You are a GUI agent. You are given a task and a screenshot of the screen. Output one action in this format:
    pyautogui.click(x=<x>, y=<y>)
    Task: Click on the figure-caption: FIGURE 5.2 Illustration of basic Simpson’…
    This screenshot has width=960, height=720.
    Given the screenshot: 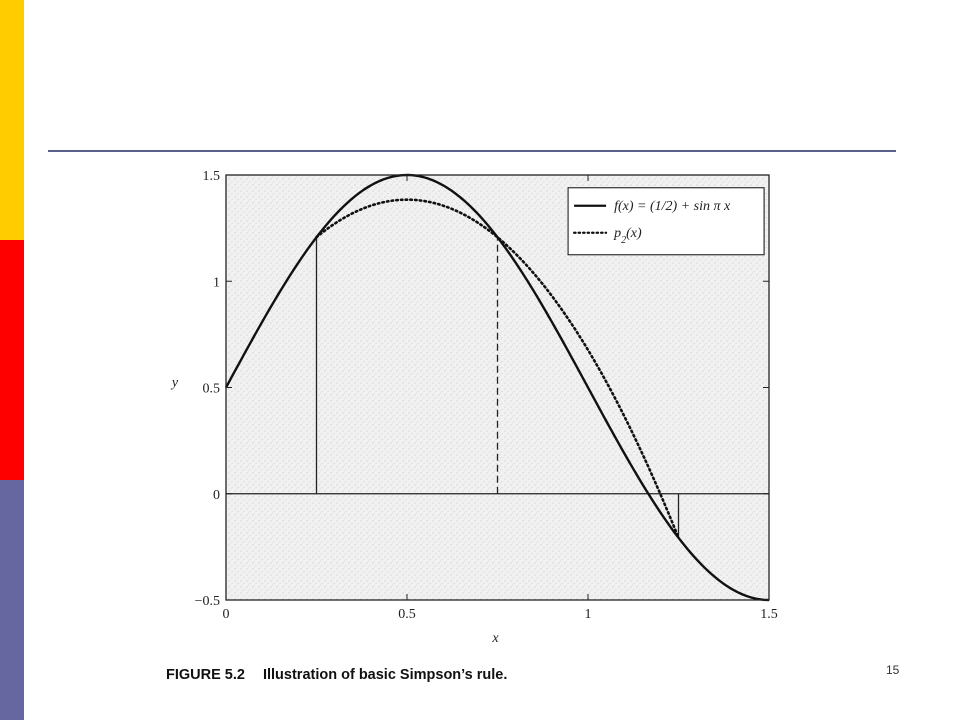 What is the action you would take?
    pyautogui.click(x=336, y=675)
    